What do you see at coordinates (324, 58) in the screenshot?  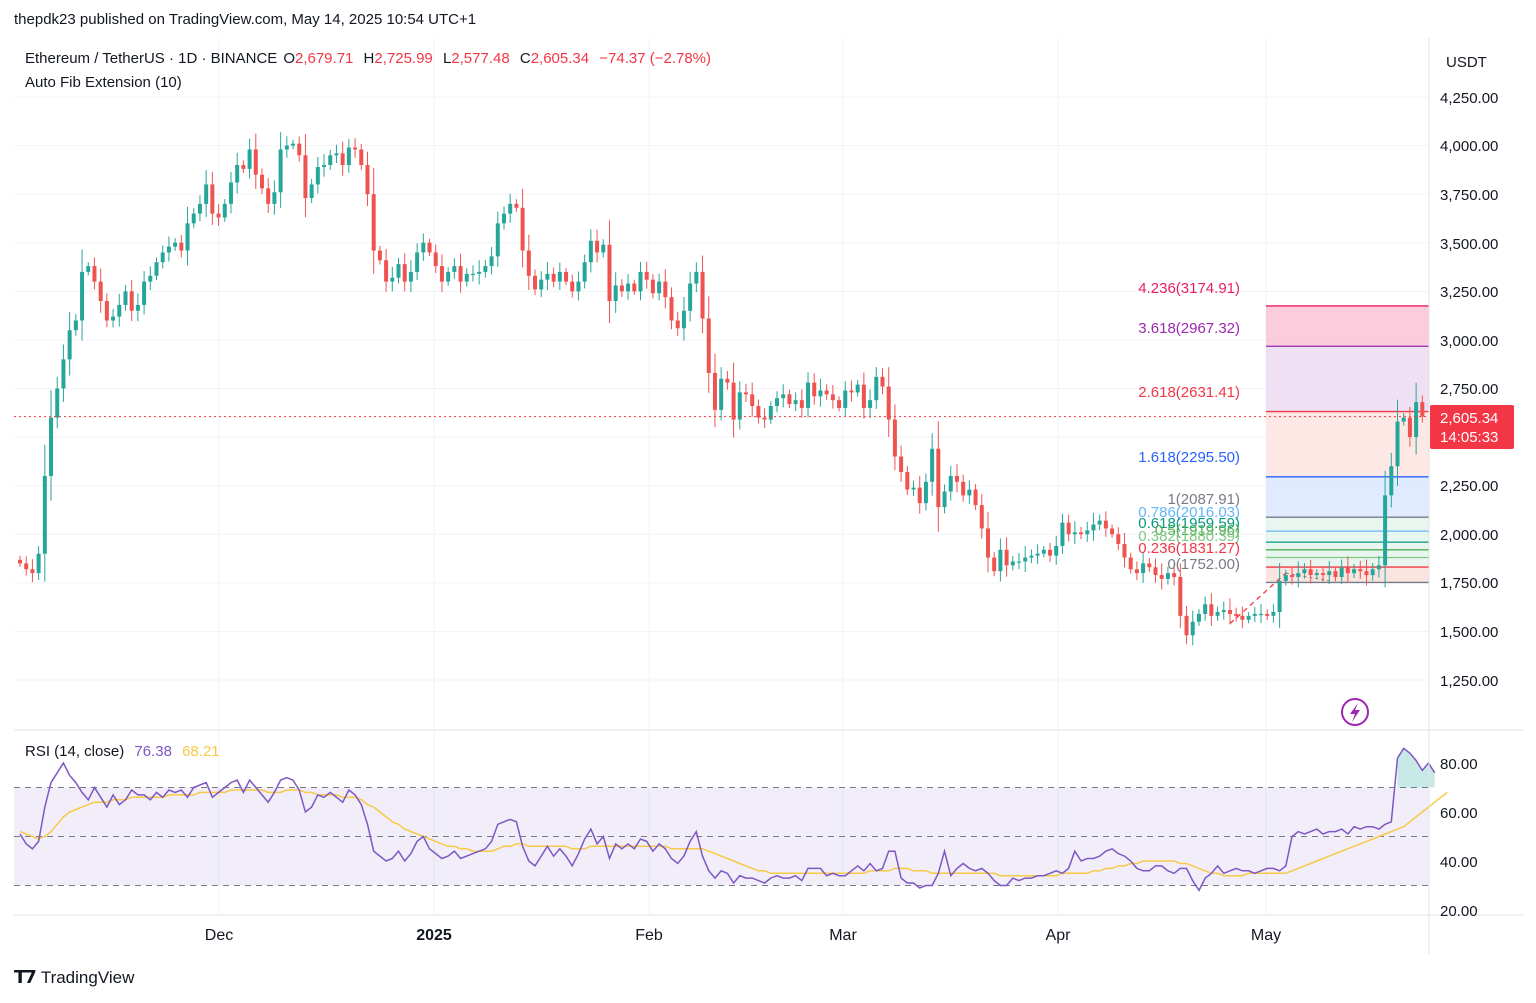 I see `open-value: 2,679.71` at bounding box center [324, 58].